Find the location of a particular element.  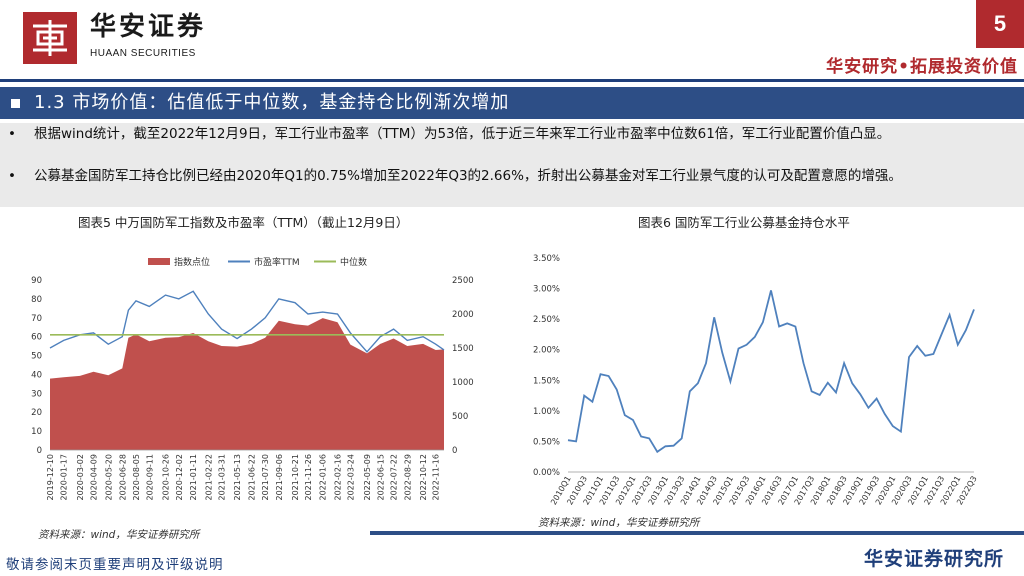

x-tick-label: 2020-09-11 is located at coordinates (149, 477).